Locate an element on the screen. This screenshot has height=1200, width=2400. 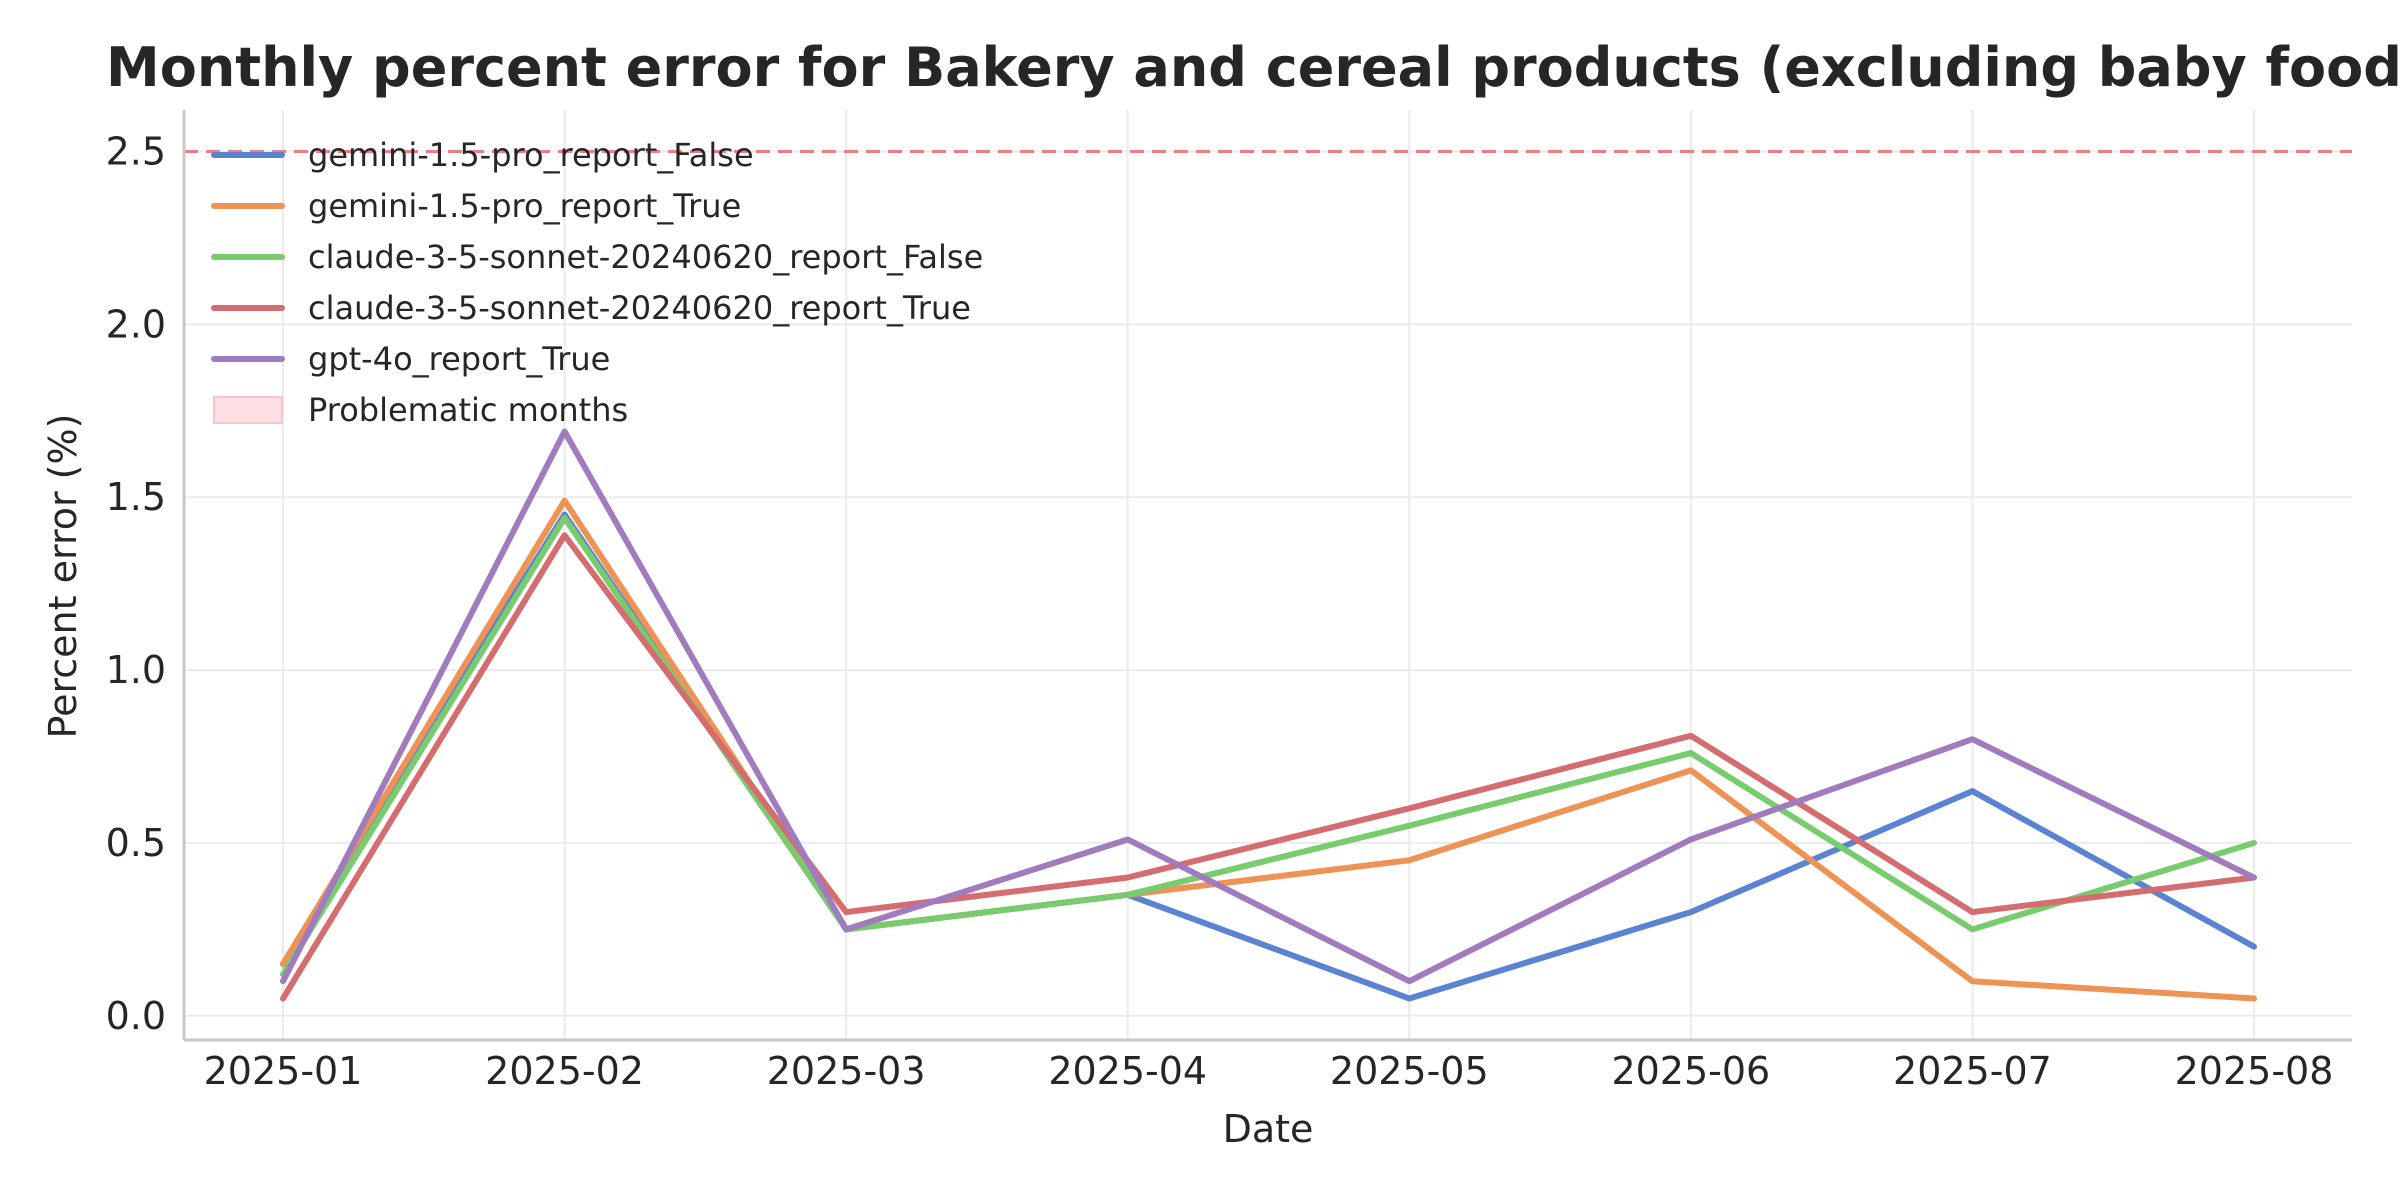
y-tick-label: 1.0 is located at coordinates (136, 670).